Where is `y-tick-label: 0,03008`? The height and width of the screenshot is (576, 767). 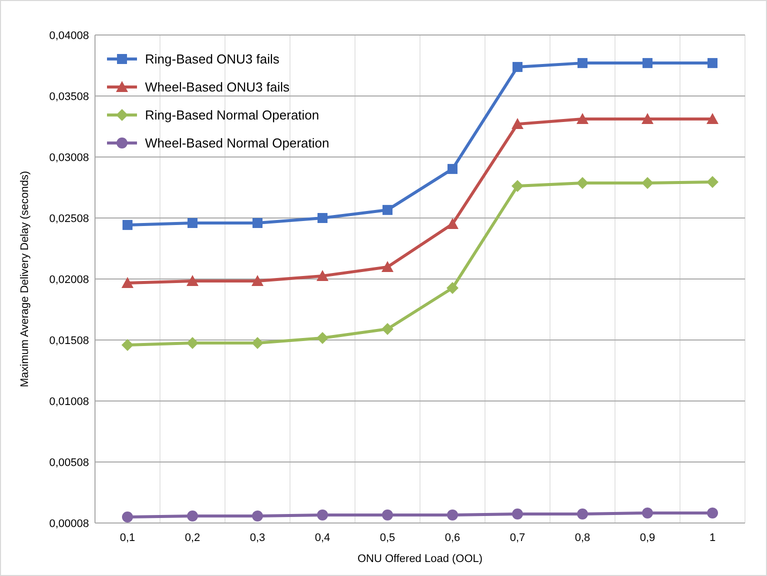
y-tick-label: 0,03008 is located at coordinates (69, 158).